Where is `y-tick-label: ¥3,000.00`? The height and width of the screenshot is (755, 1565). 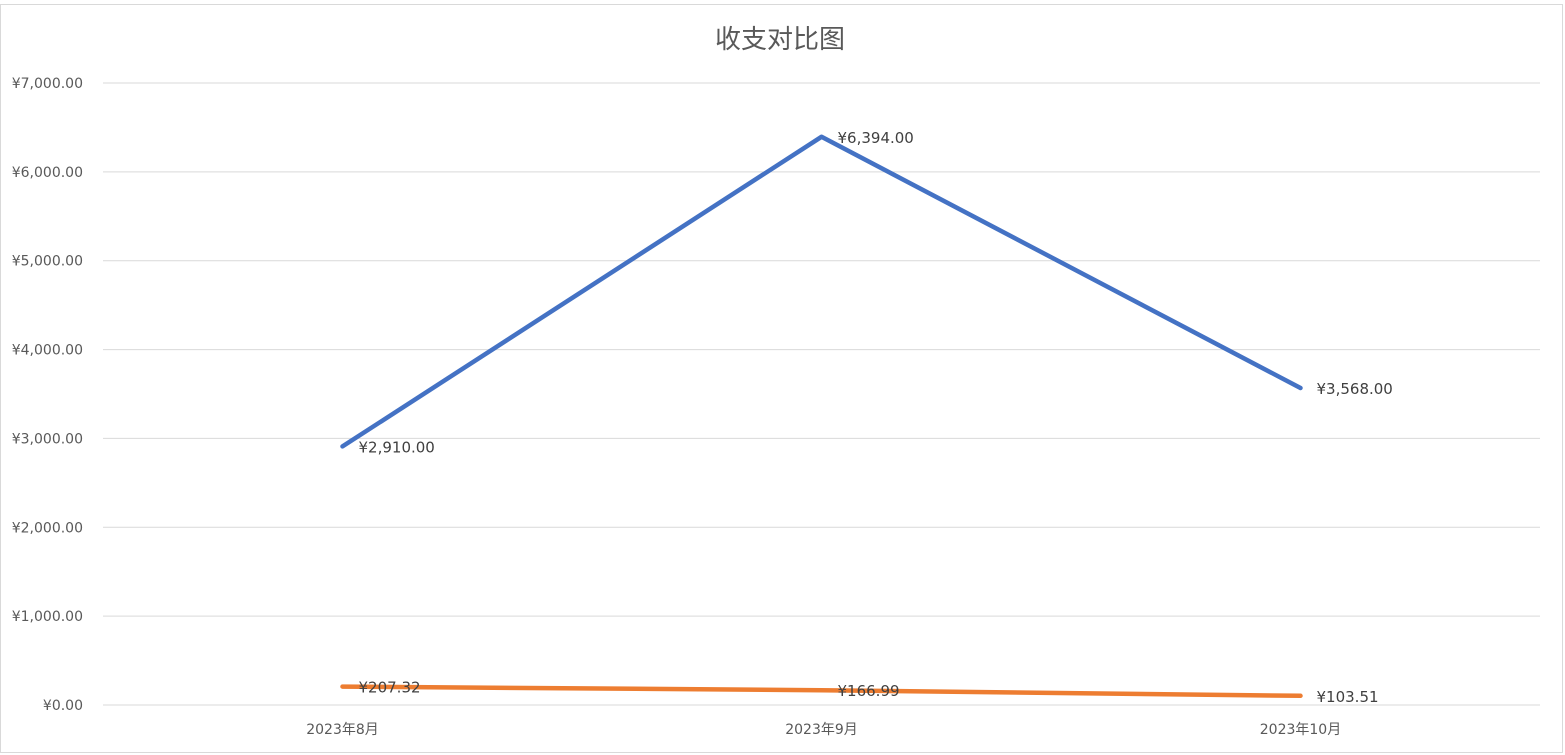 y-tick-label: ¥3,000.00 is located at coordinates (47, 439).